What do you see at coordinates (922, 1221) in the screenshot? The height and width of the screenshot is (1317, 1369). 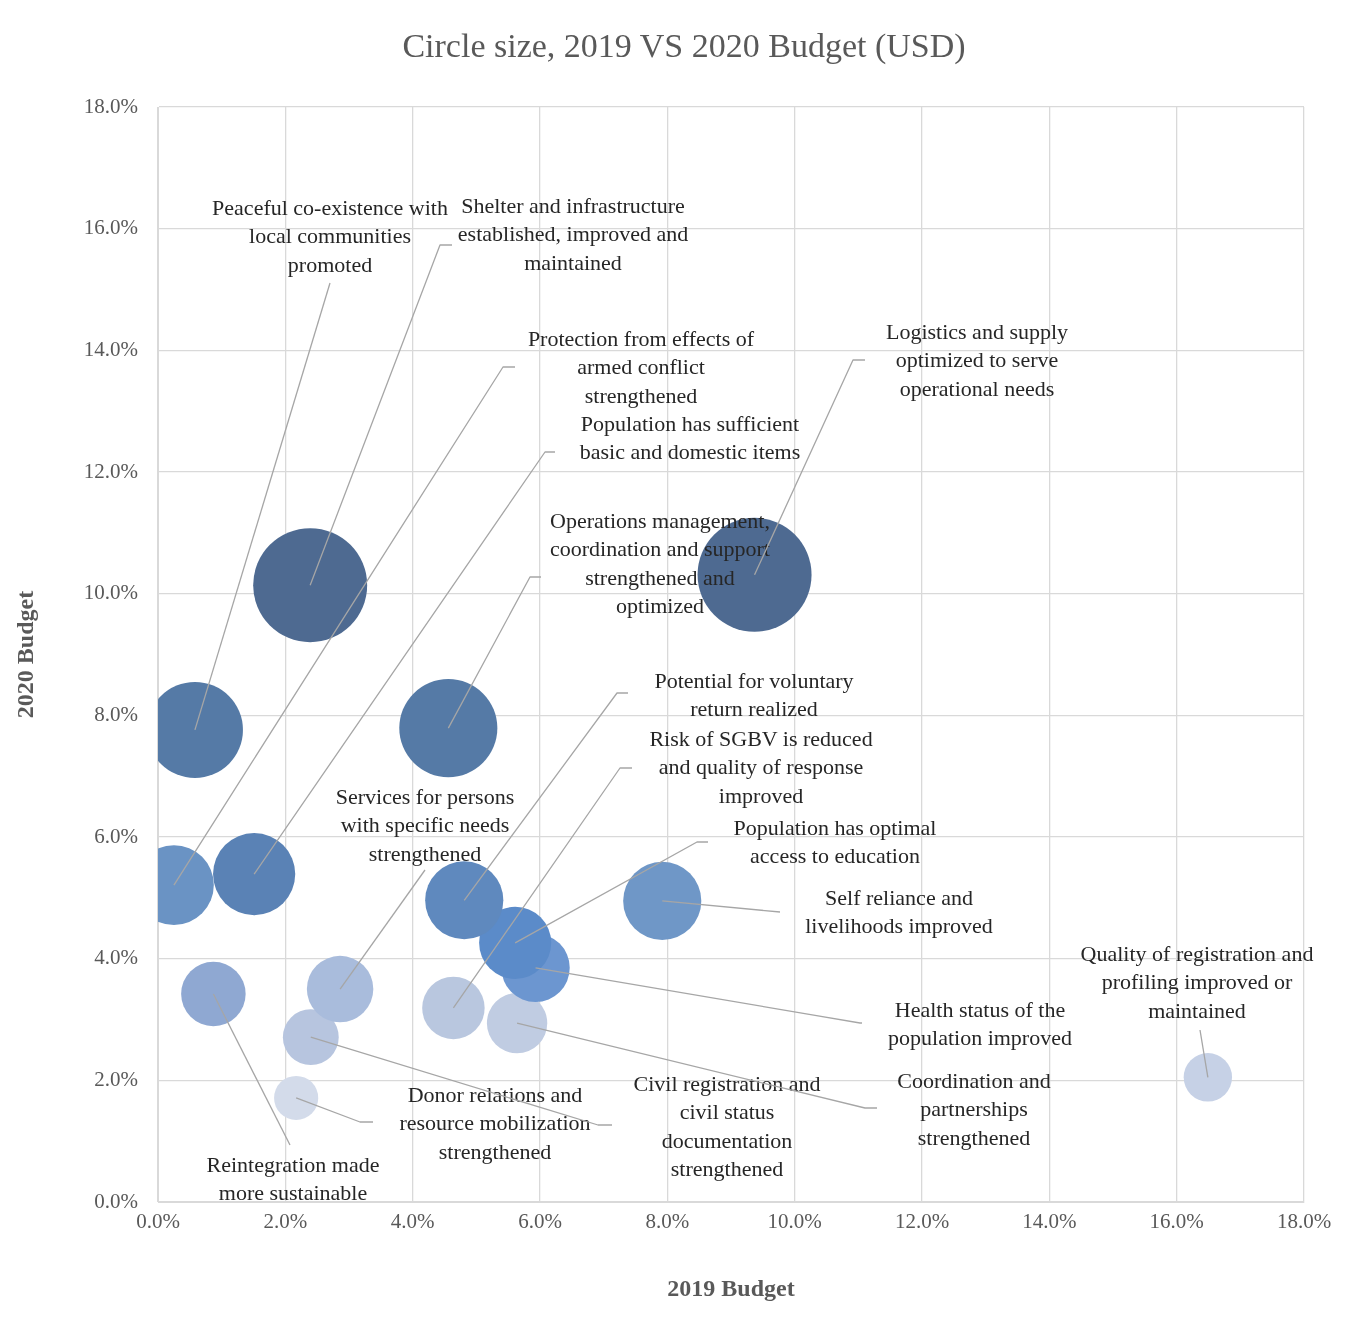 I see `x-tick-label: 12.0%` at bounding box center [922, 1221].